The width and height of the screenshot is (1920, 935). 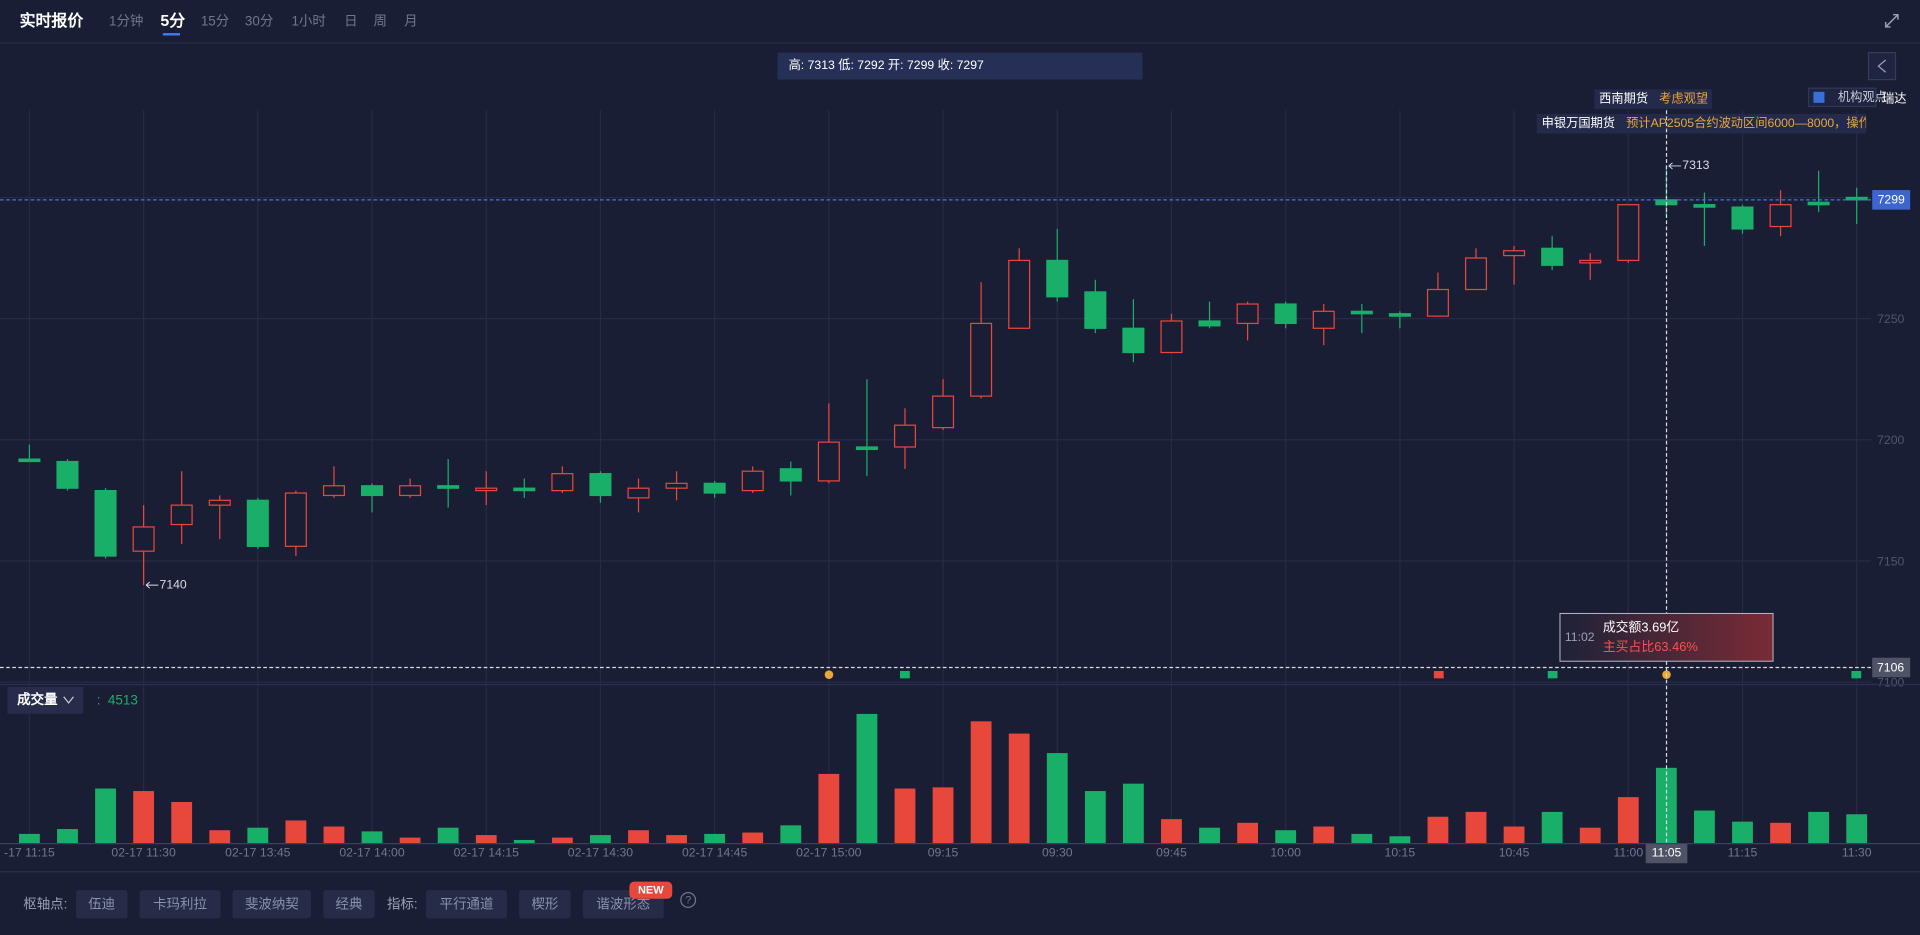 What do you see at coordinates (829, 853) in the screenshot?
I see `x-tick-label: 02-17 15:00` at bounding box center [829, 853].